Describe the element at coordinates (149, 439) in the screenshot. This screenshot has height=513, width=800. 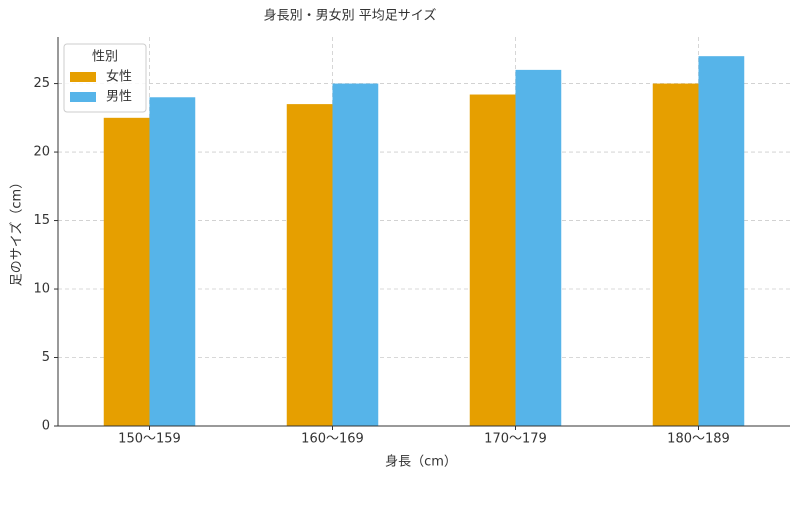
I see `x-tick-label: 150〜159` at that location.